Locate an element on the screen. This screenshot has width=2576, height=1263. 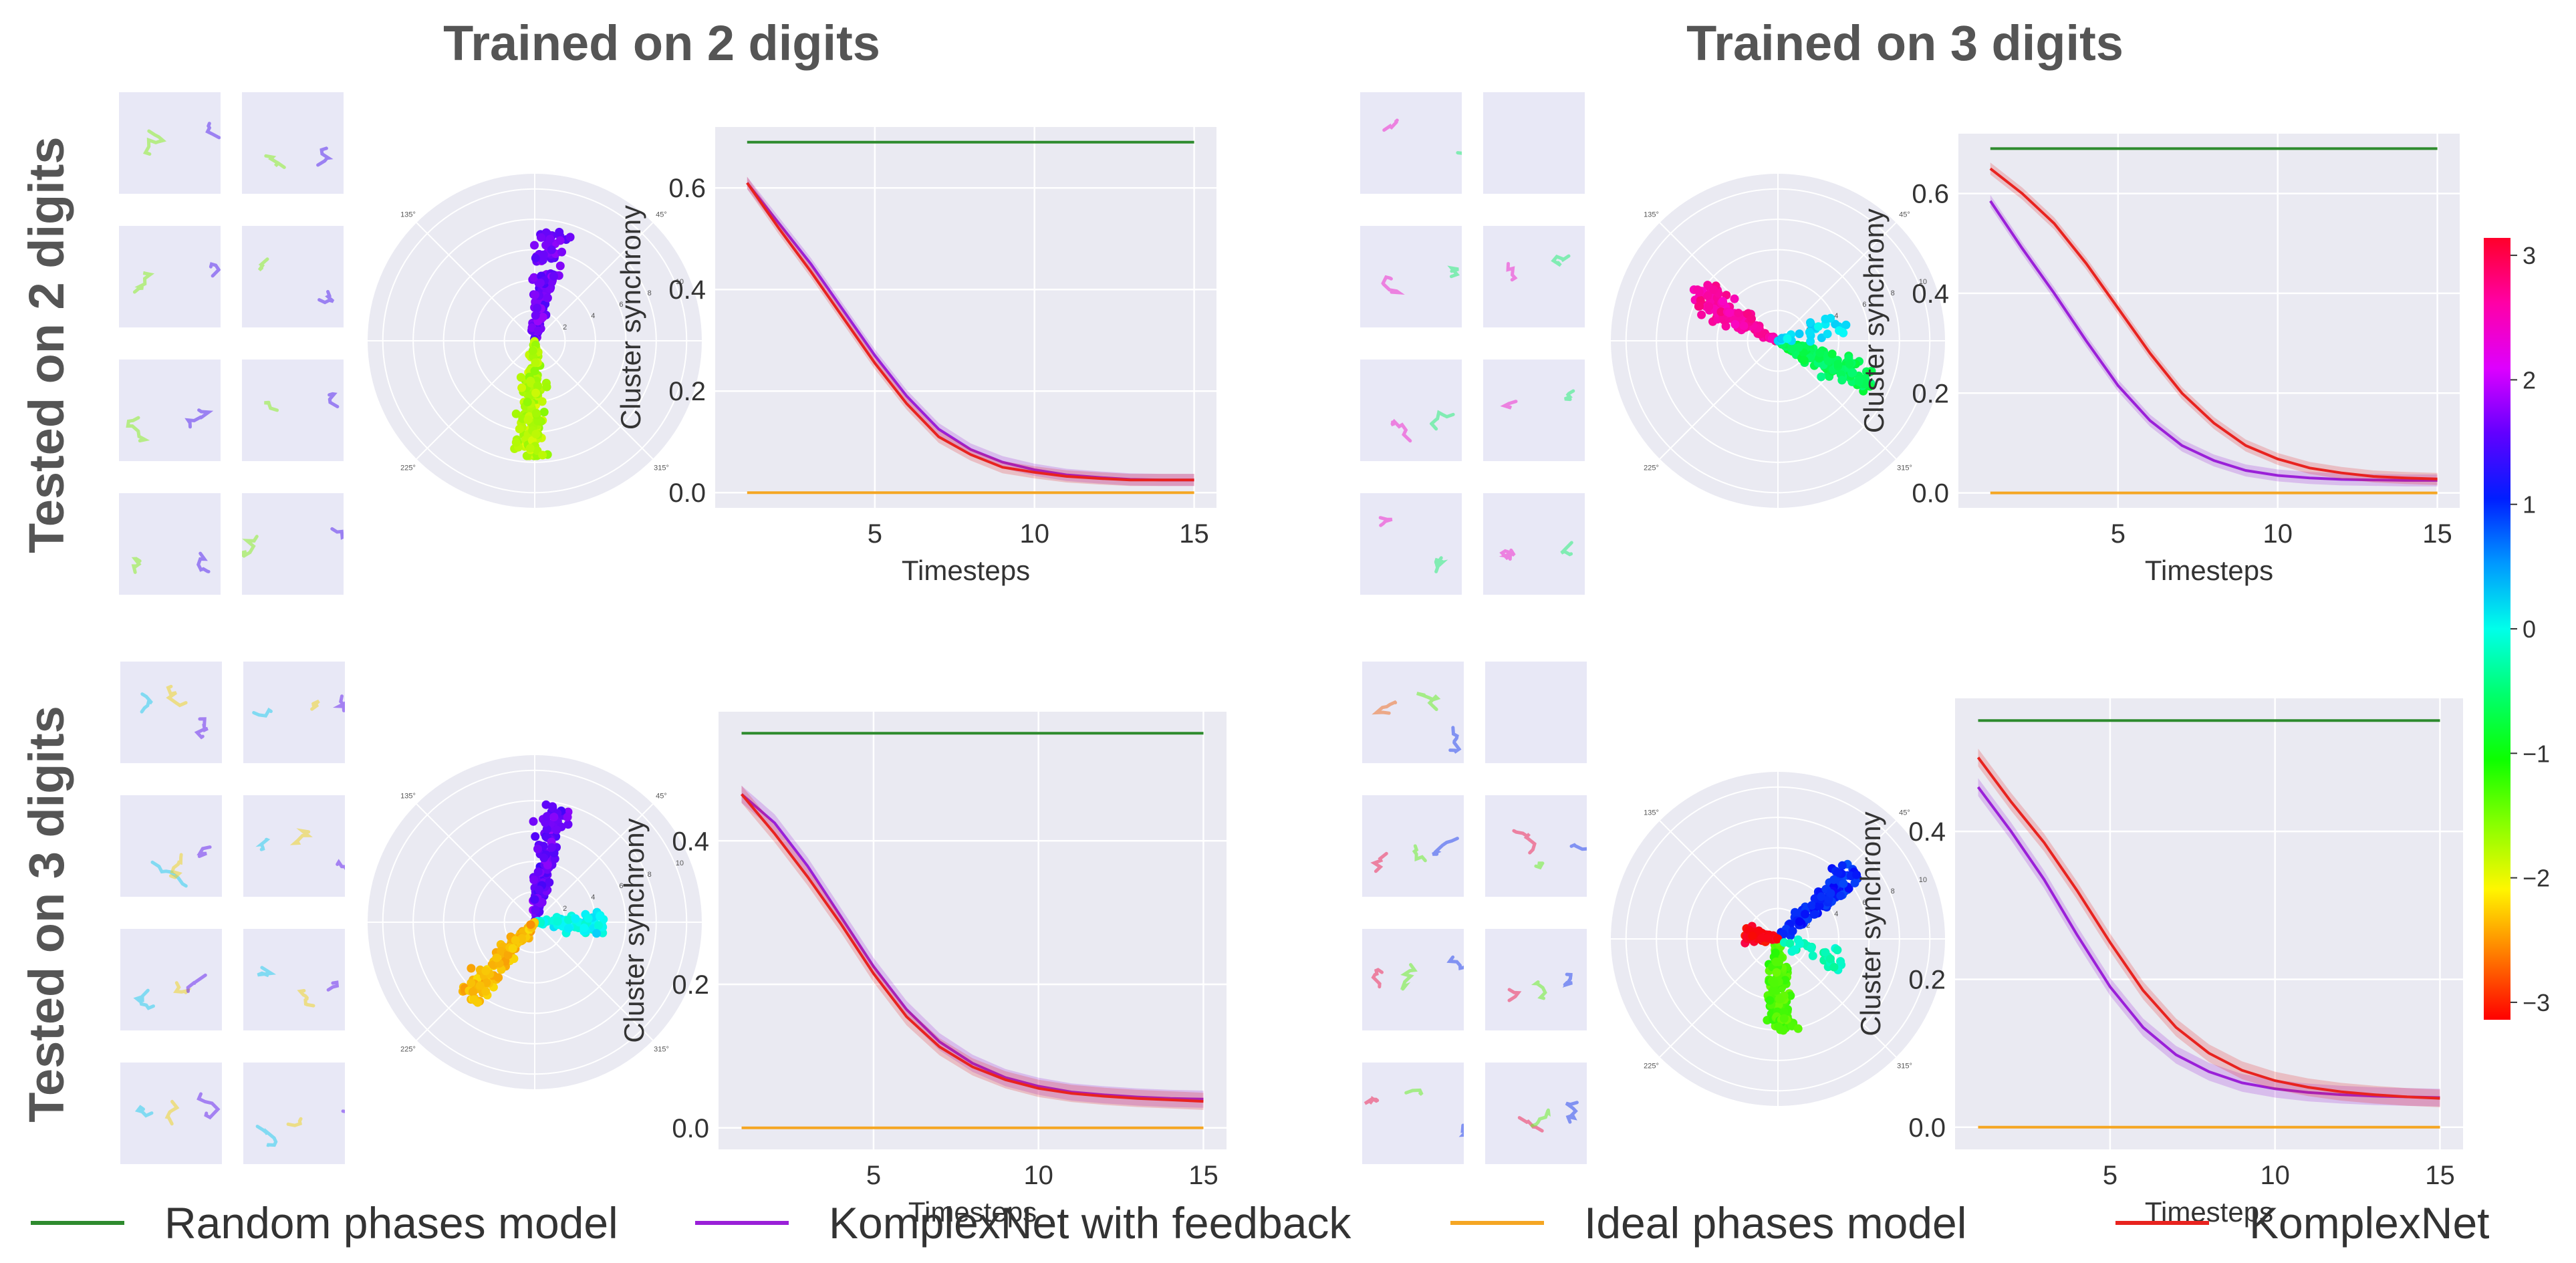
polar-radius-label: 10 is located at coordinates (680, 863).